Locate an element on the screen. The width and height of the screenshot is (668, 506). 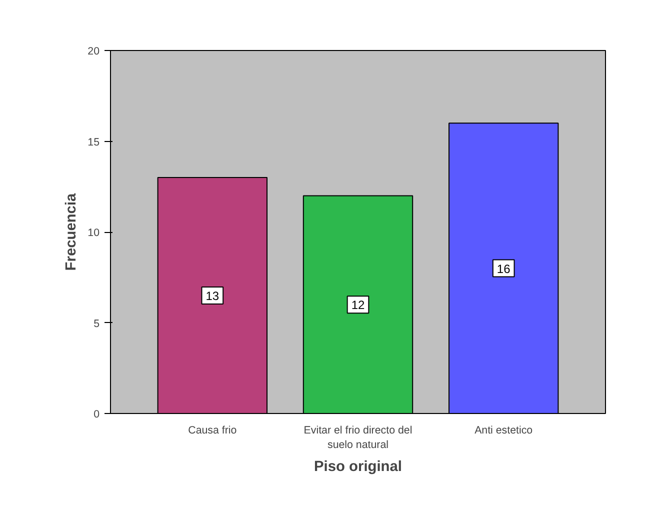
y-axis-title: Frecuencia is located at coordinates (72, 231).